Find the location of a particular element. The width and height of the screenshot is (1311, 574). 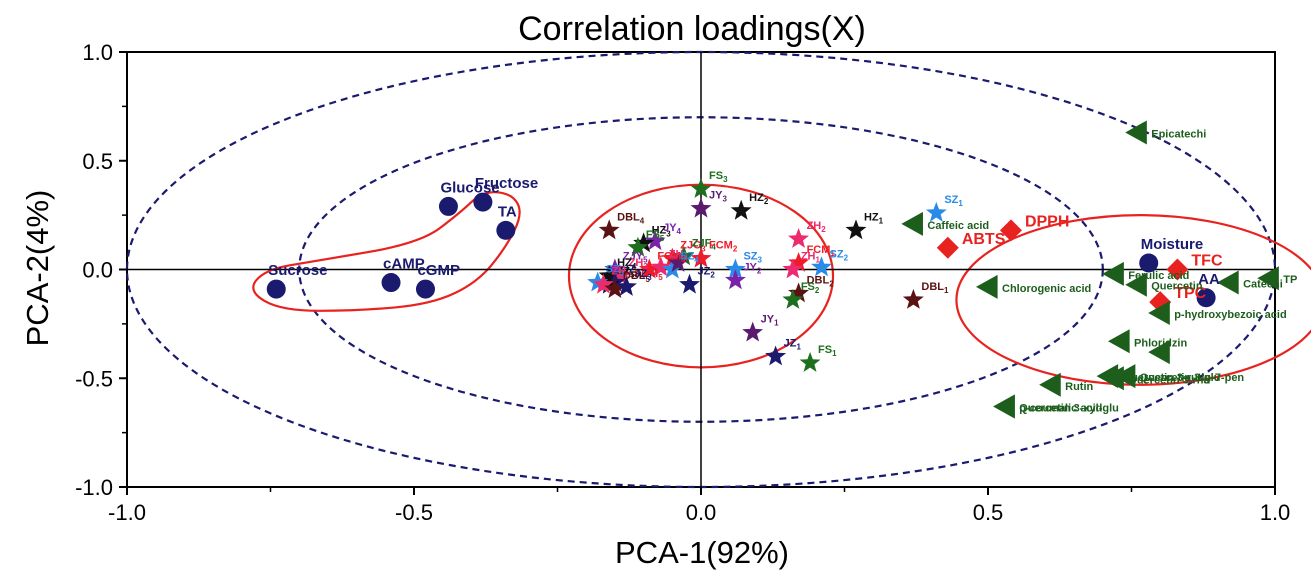

point-label: Ferulic acid is located at coordinates (1158, 276).